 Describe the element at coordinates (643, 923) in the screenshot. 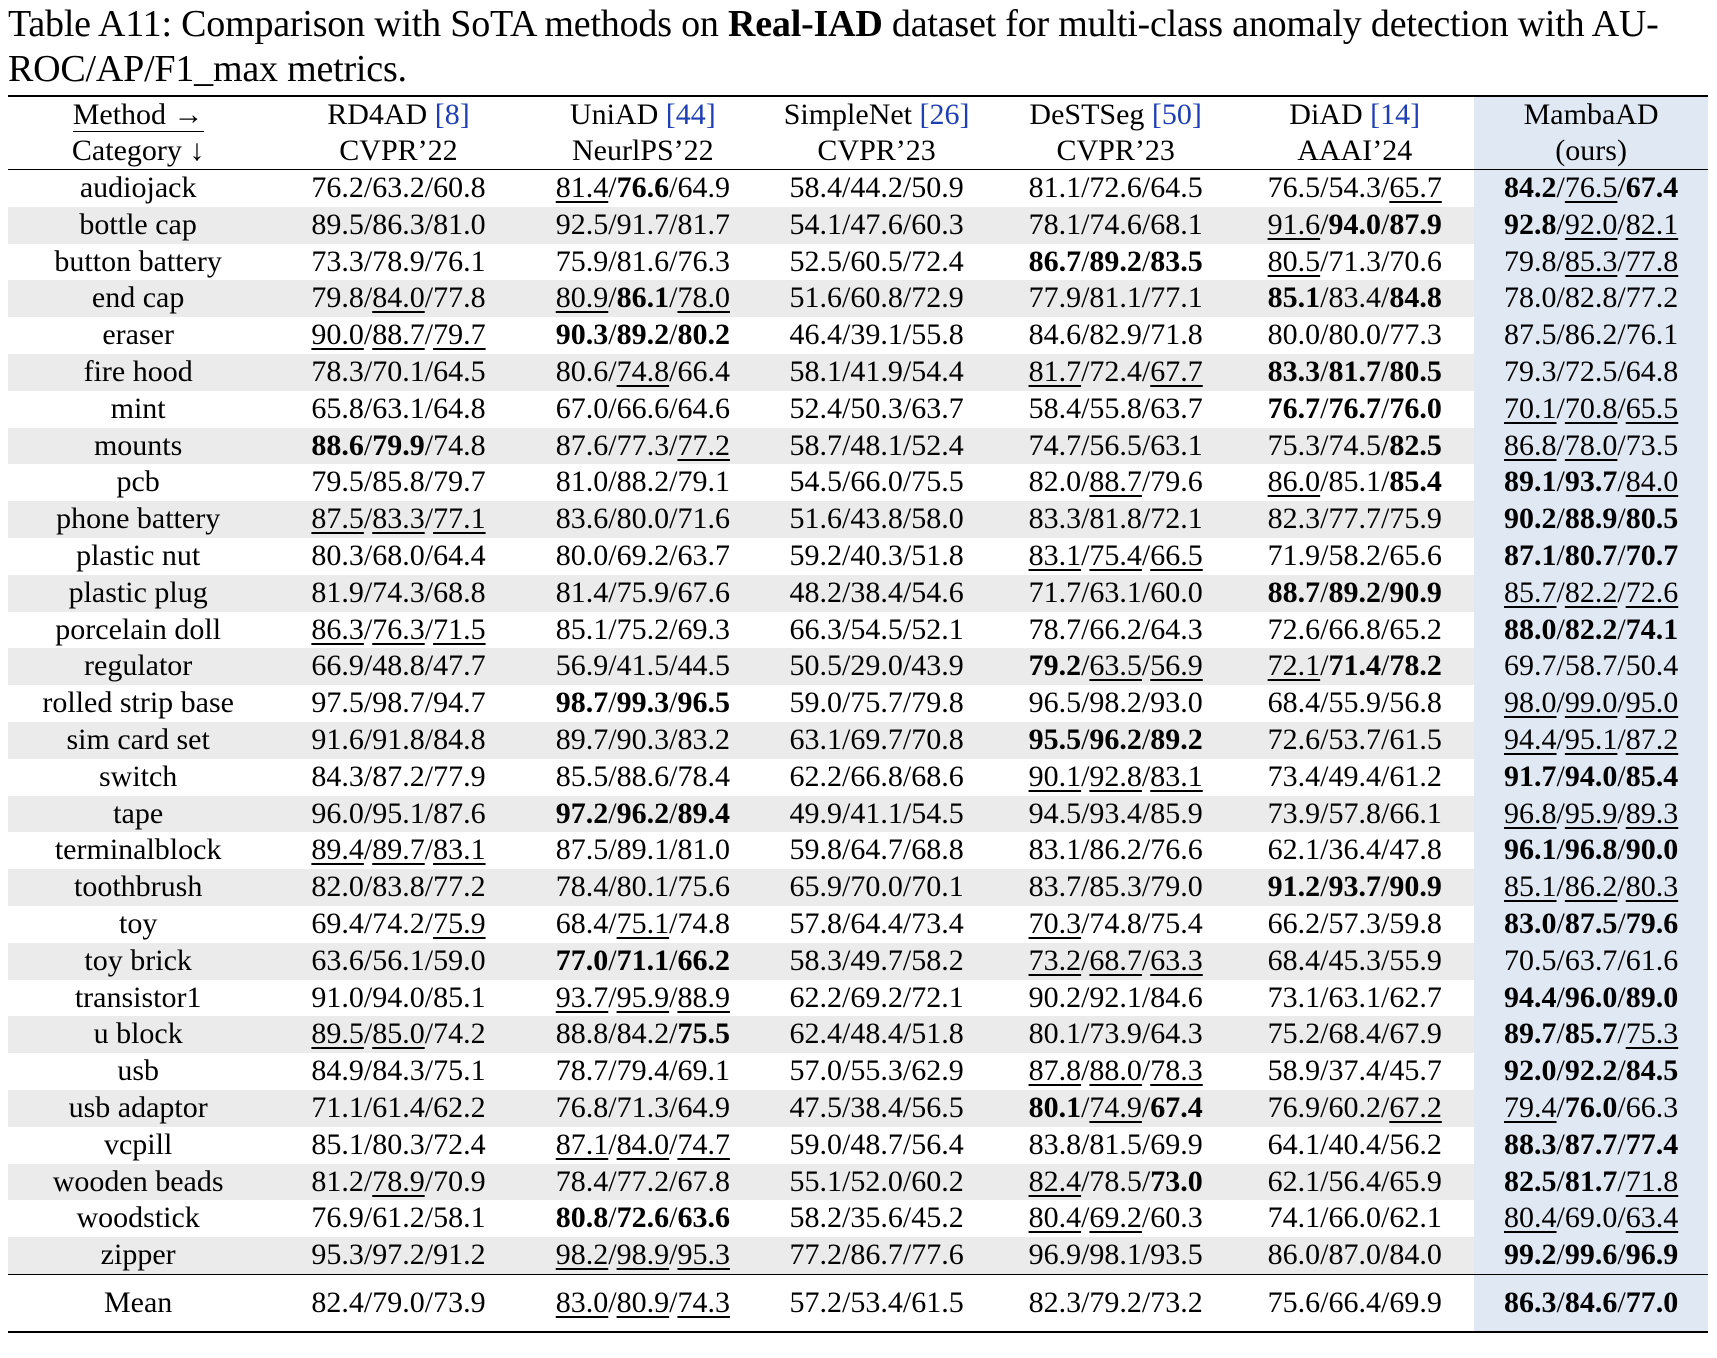

I see `metric-value: 75.1` at that location.